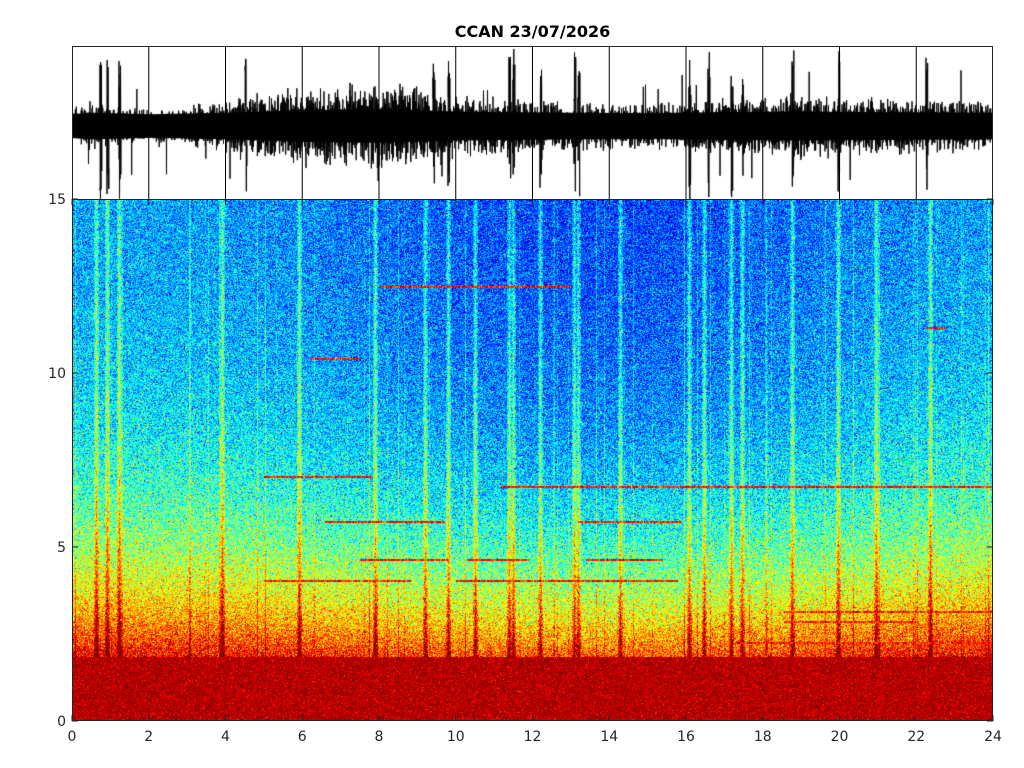  Describe the element at coordinates (72, 737) in the screenshot. I see `x-tick-label: 0` at that location.